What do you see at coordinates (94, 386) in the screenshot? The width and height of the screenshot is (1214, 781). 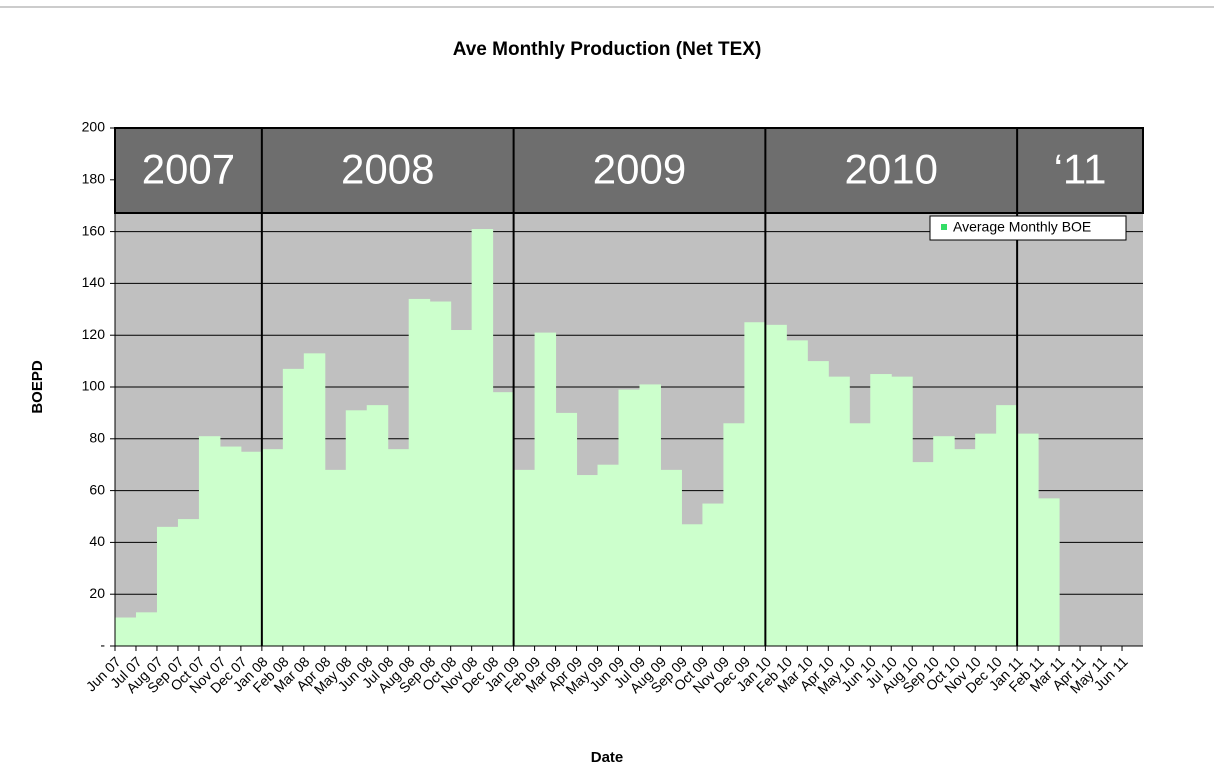 I see `y-tick-label: 100` at bounding box center [94, 386].